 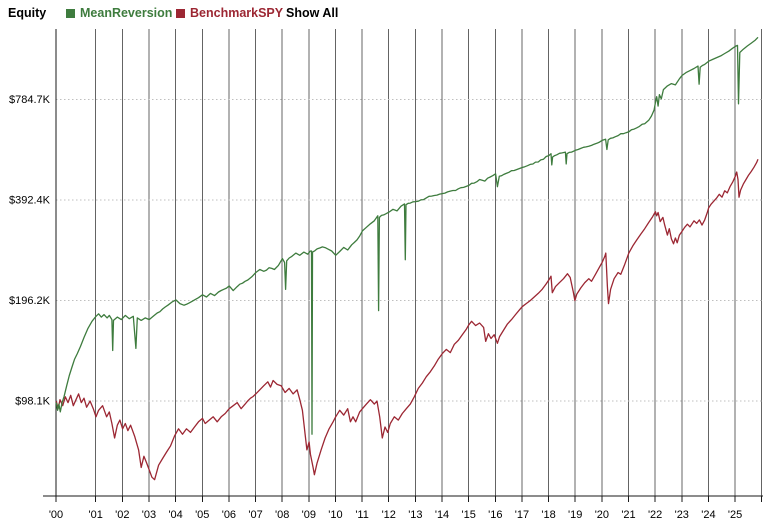 I want to click on x-tick-label: '02, so click(x=122, y=515).